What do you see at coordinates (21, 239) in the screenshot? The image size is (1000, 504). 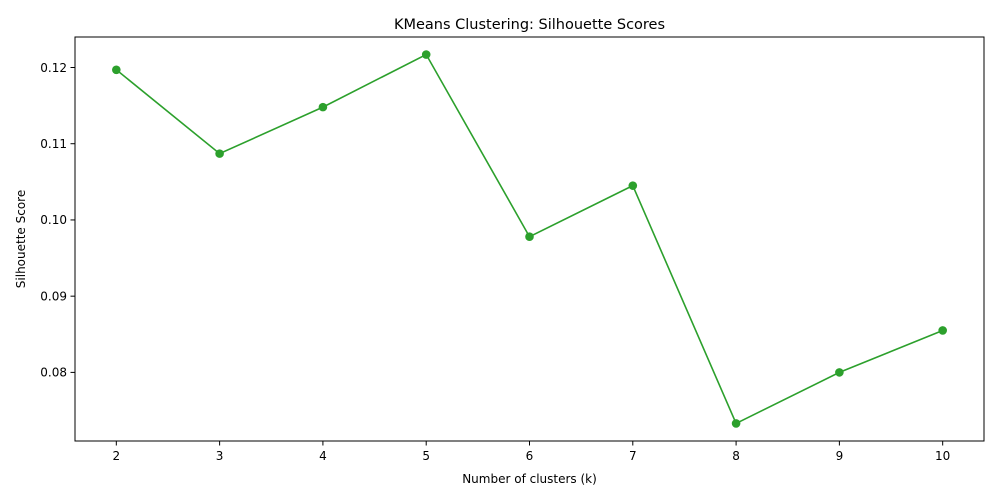 I see `y-axis-label: Silhouette Score` at bounding box center [21, 239].